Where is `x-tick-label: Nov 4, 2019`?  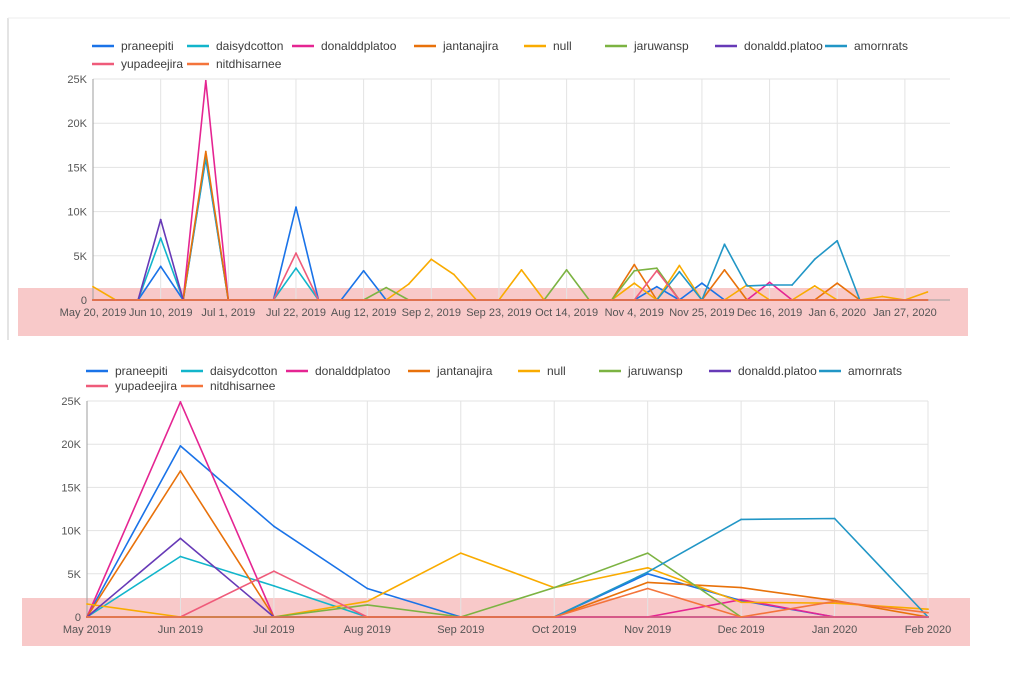
x-tick-label: Nov 4, 2019 is located at coordinates (634, 313).